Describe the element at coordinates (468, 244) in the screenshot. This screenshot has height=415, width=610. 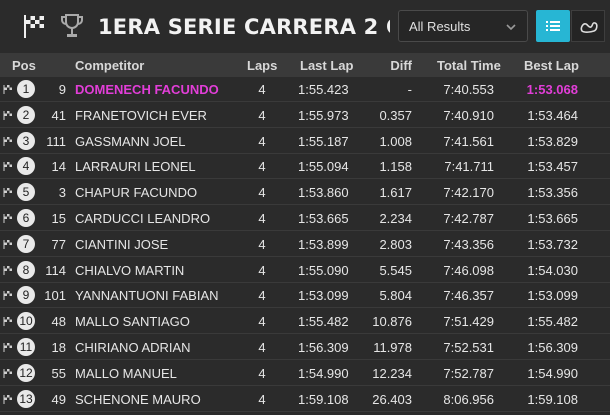
I see `row-total-time: 7:43.356` at that location.